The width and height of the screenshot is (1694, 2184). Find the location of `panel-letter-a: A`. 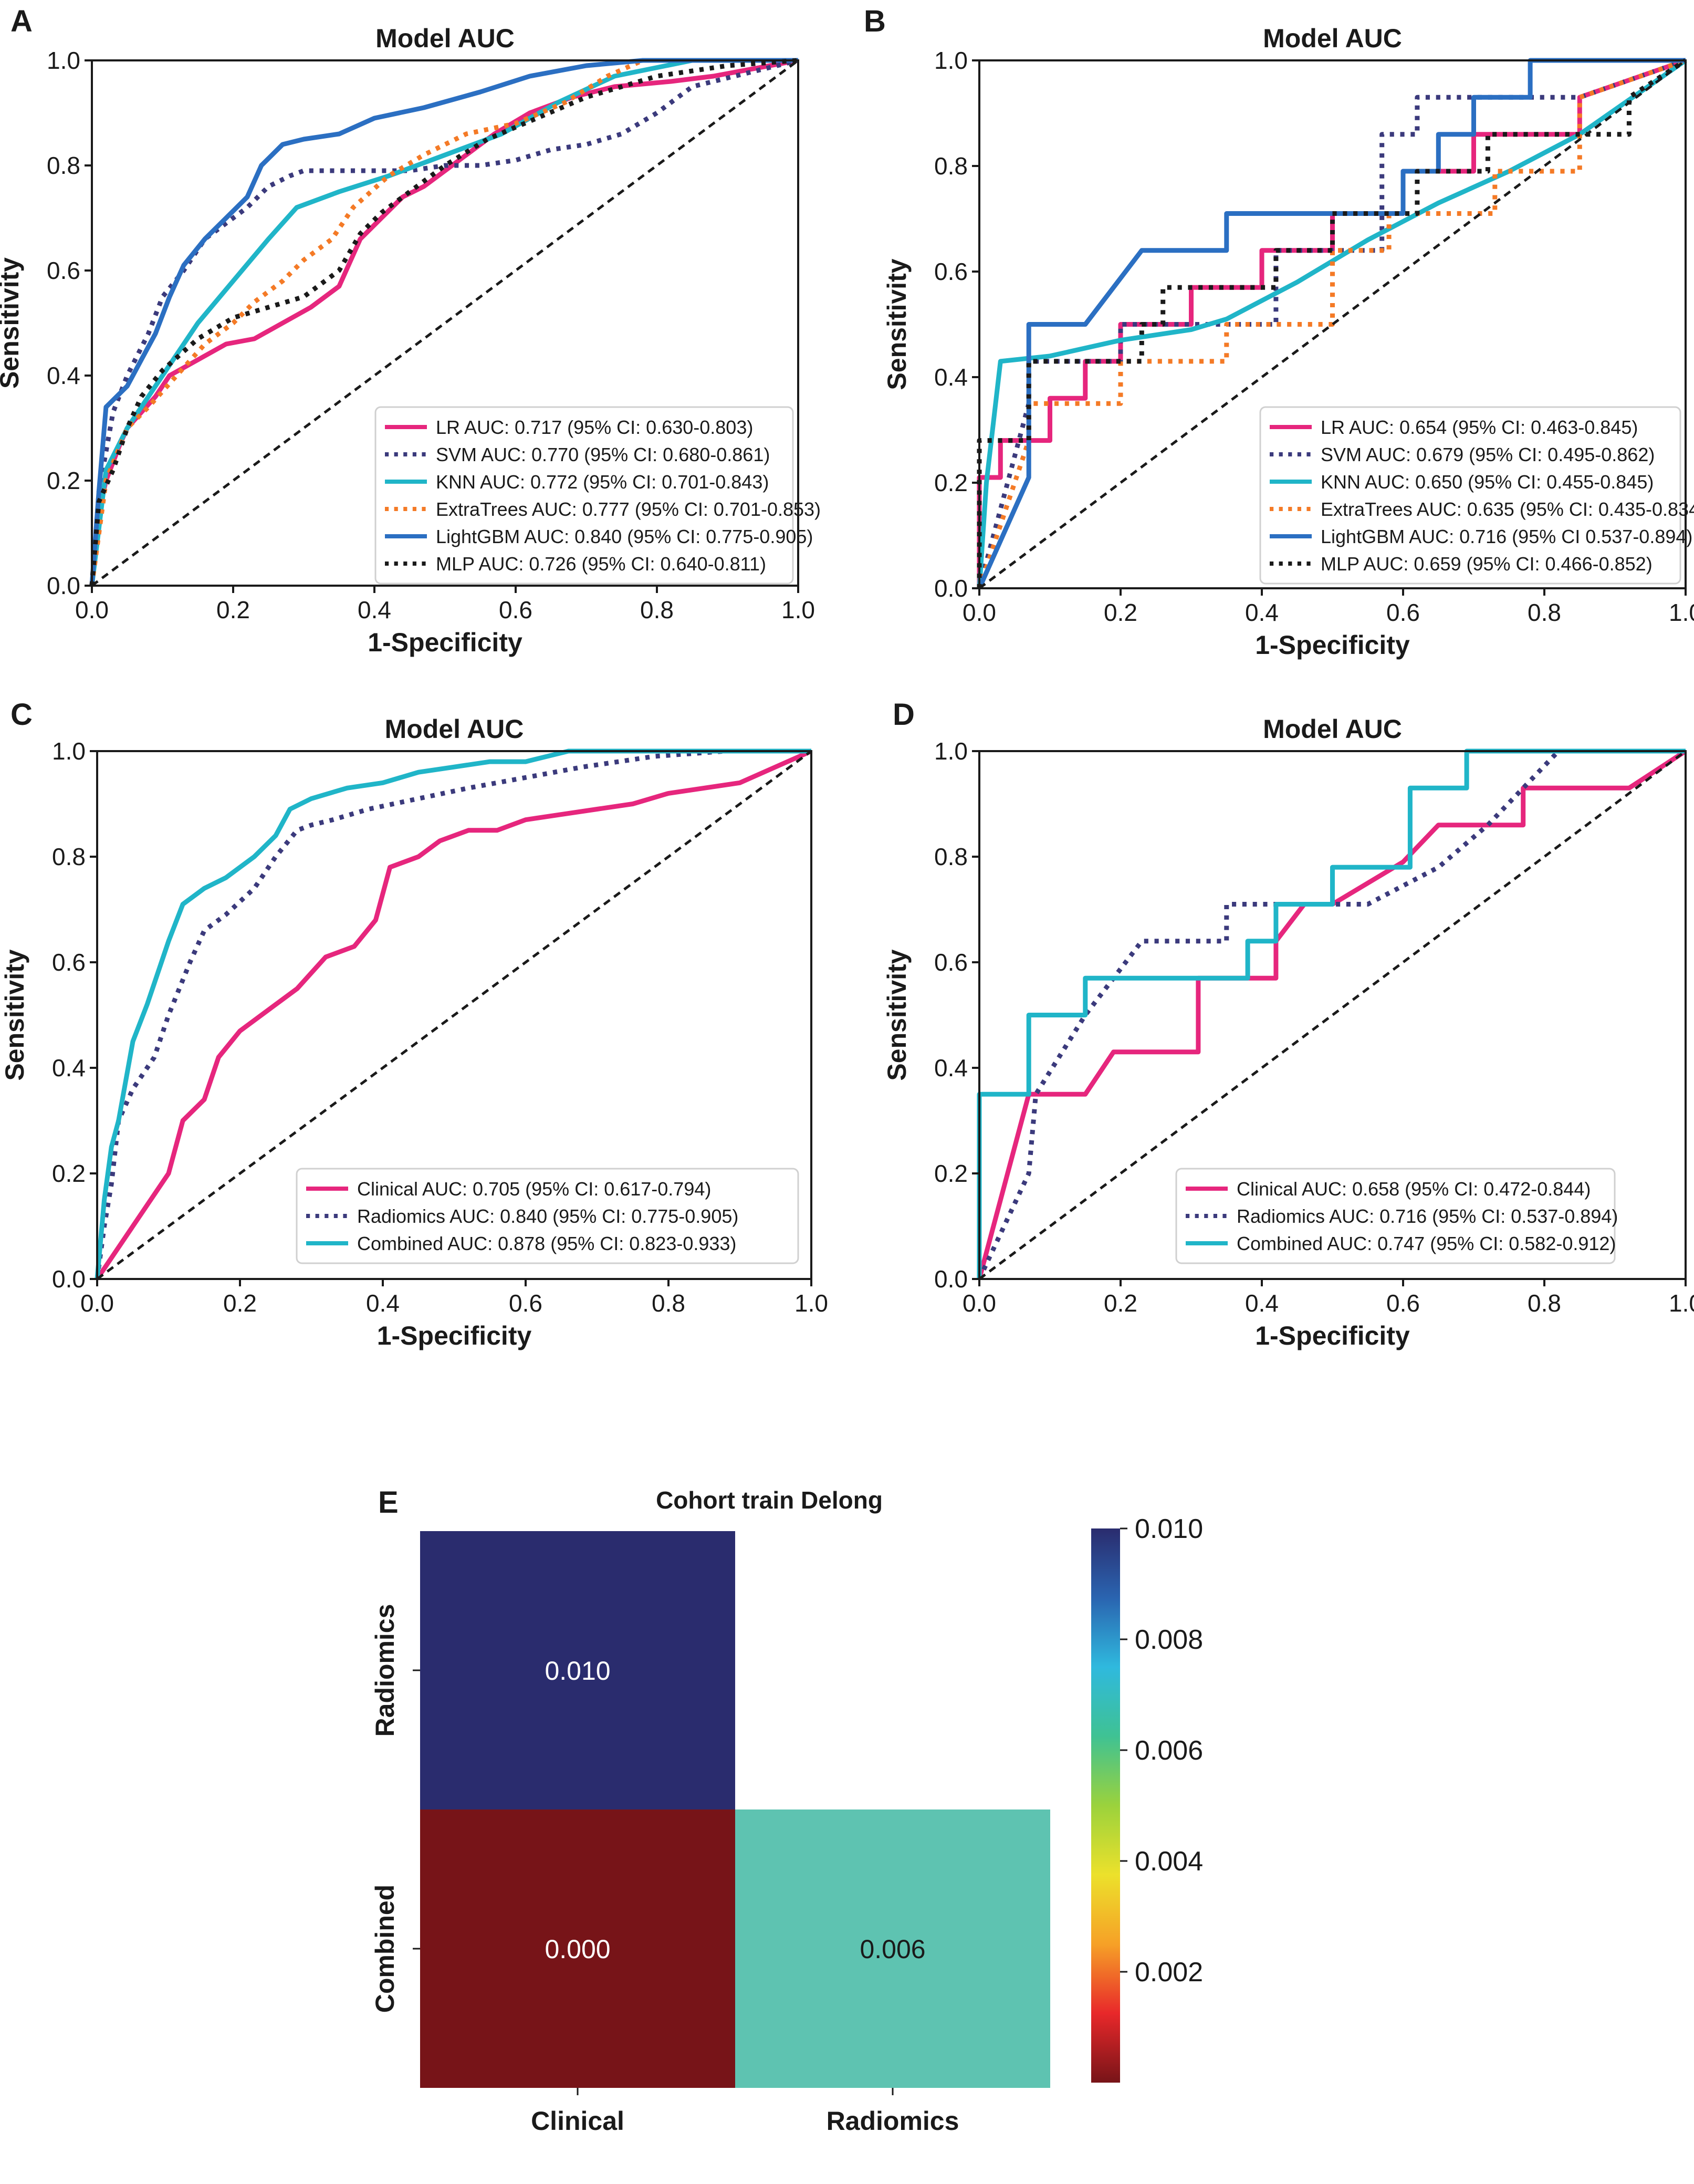

panel-letter-a: A is located at coordinates (22, 21).